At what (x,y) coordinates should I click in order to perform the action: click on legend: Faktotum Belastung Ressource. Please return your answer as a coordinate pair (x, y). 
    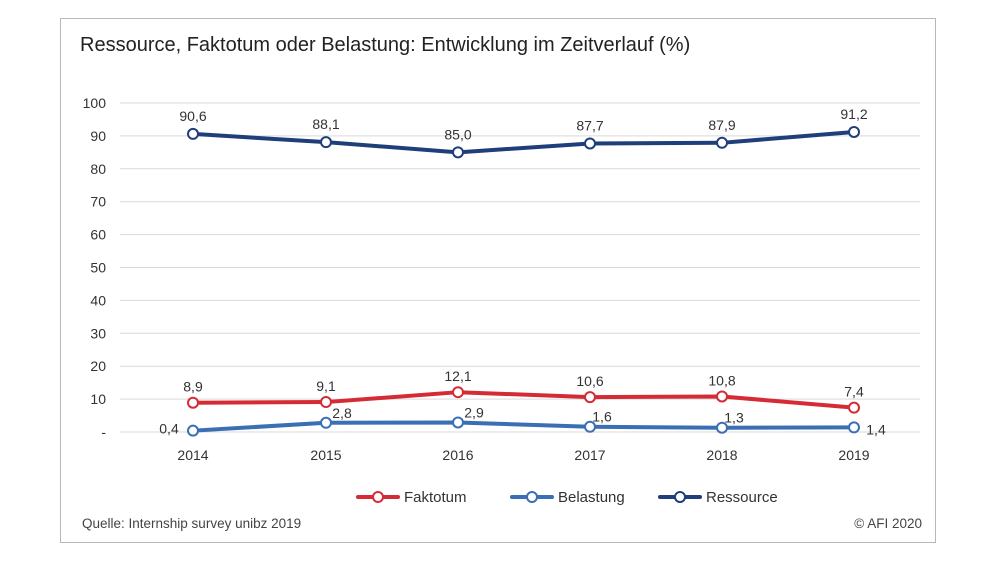
    Looking at the image, I should click on (567, 497).